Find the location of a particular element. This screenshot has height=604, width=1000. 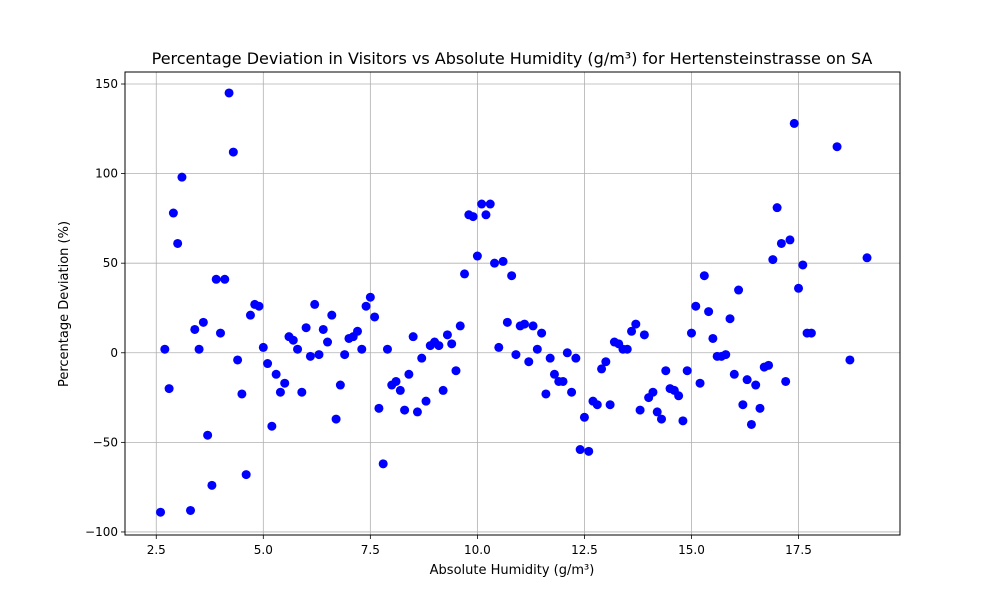

y-tick-label: 0 is located at coordinates (114, 353).